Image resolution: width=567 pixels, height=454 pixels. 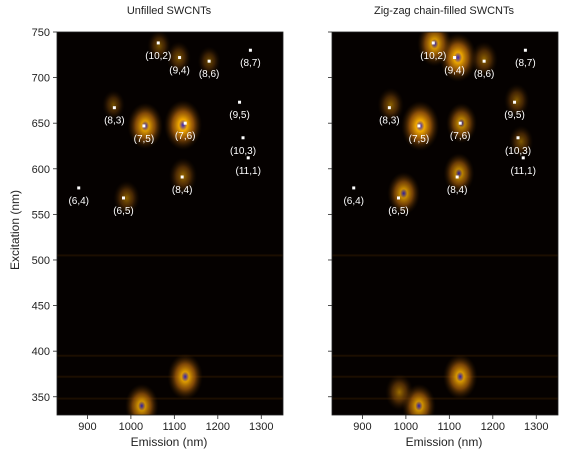 I want to click on x-axis-label-right: Emission (nm), so click(x=444, y=442).